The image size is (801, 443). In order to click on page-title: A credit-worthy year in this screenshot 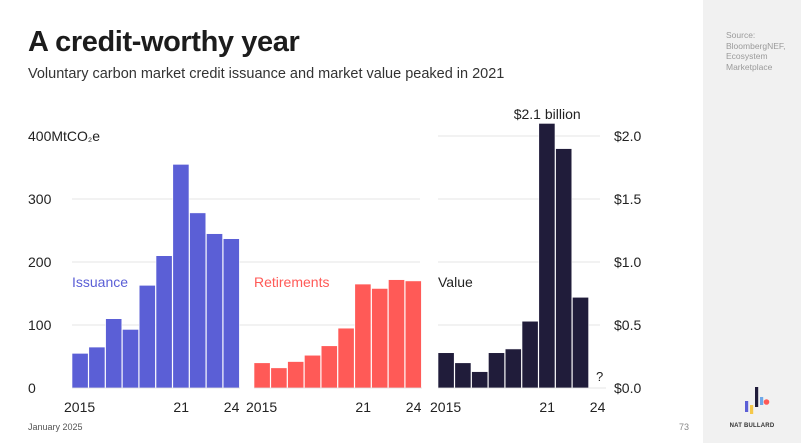, I will do `click(164, 42)`.